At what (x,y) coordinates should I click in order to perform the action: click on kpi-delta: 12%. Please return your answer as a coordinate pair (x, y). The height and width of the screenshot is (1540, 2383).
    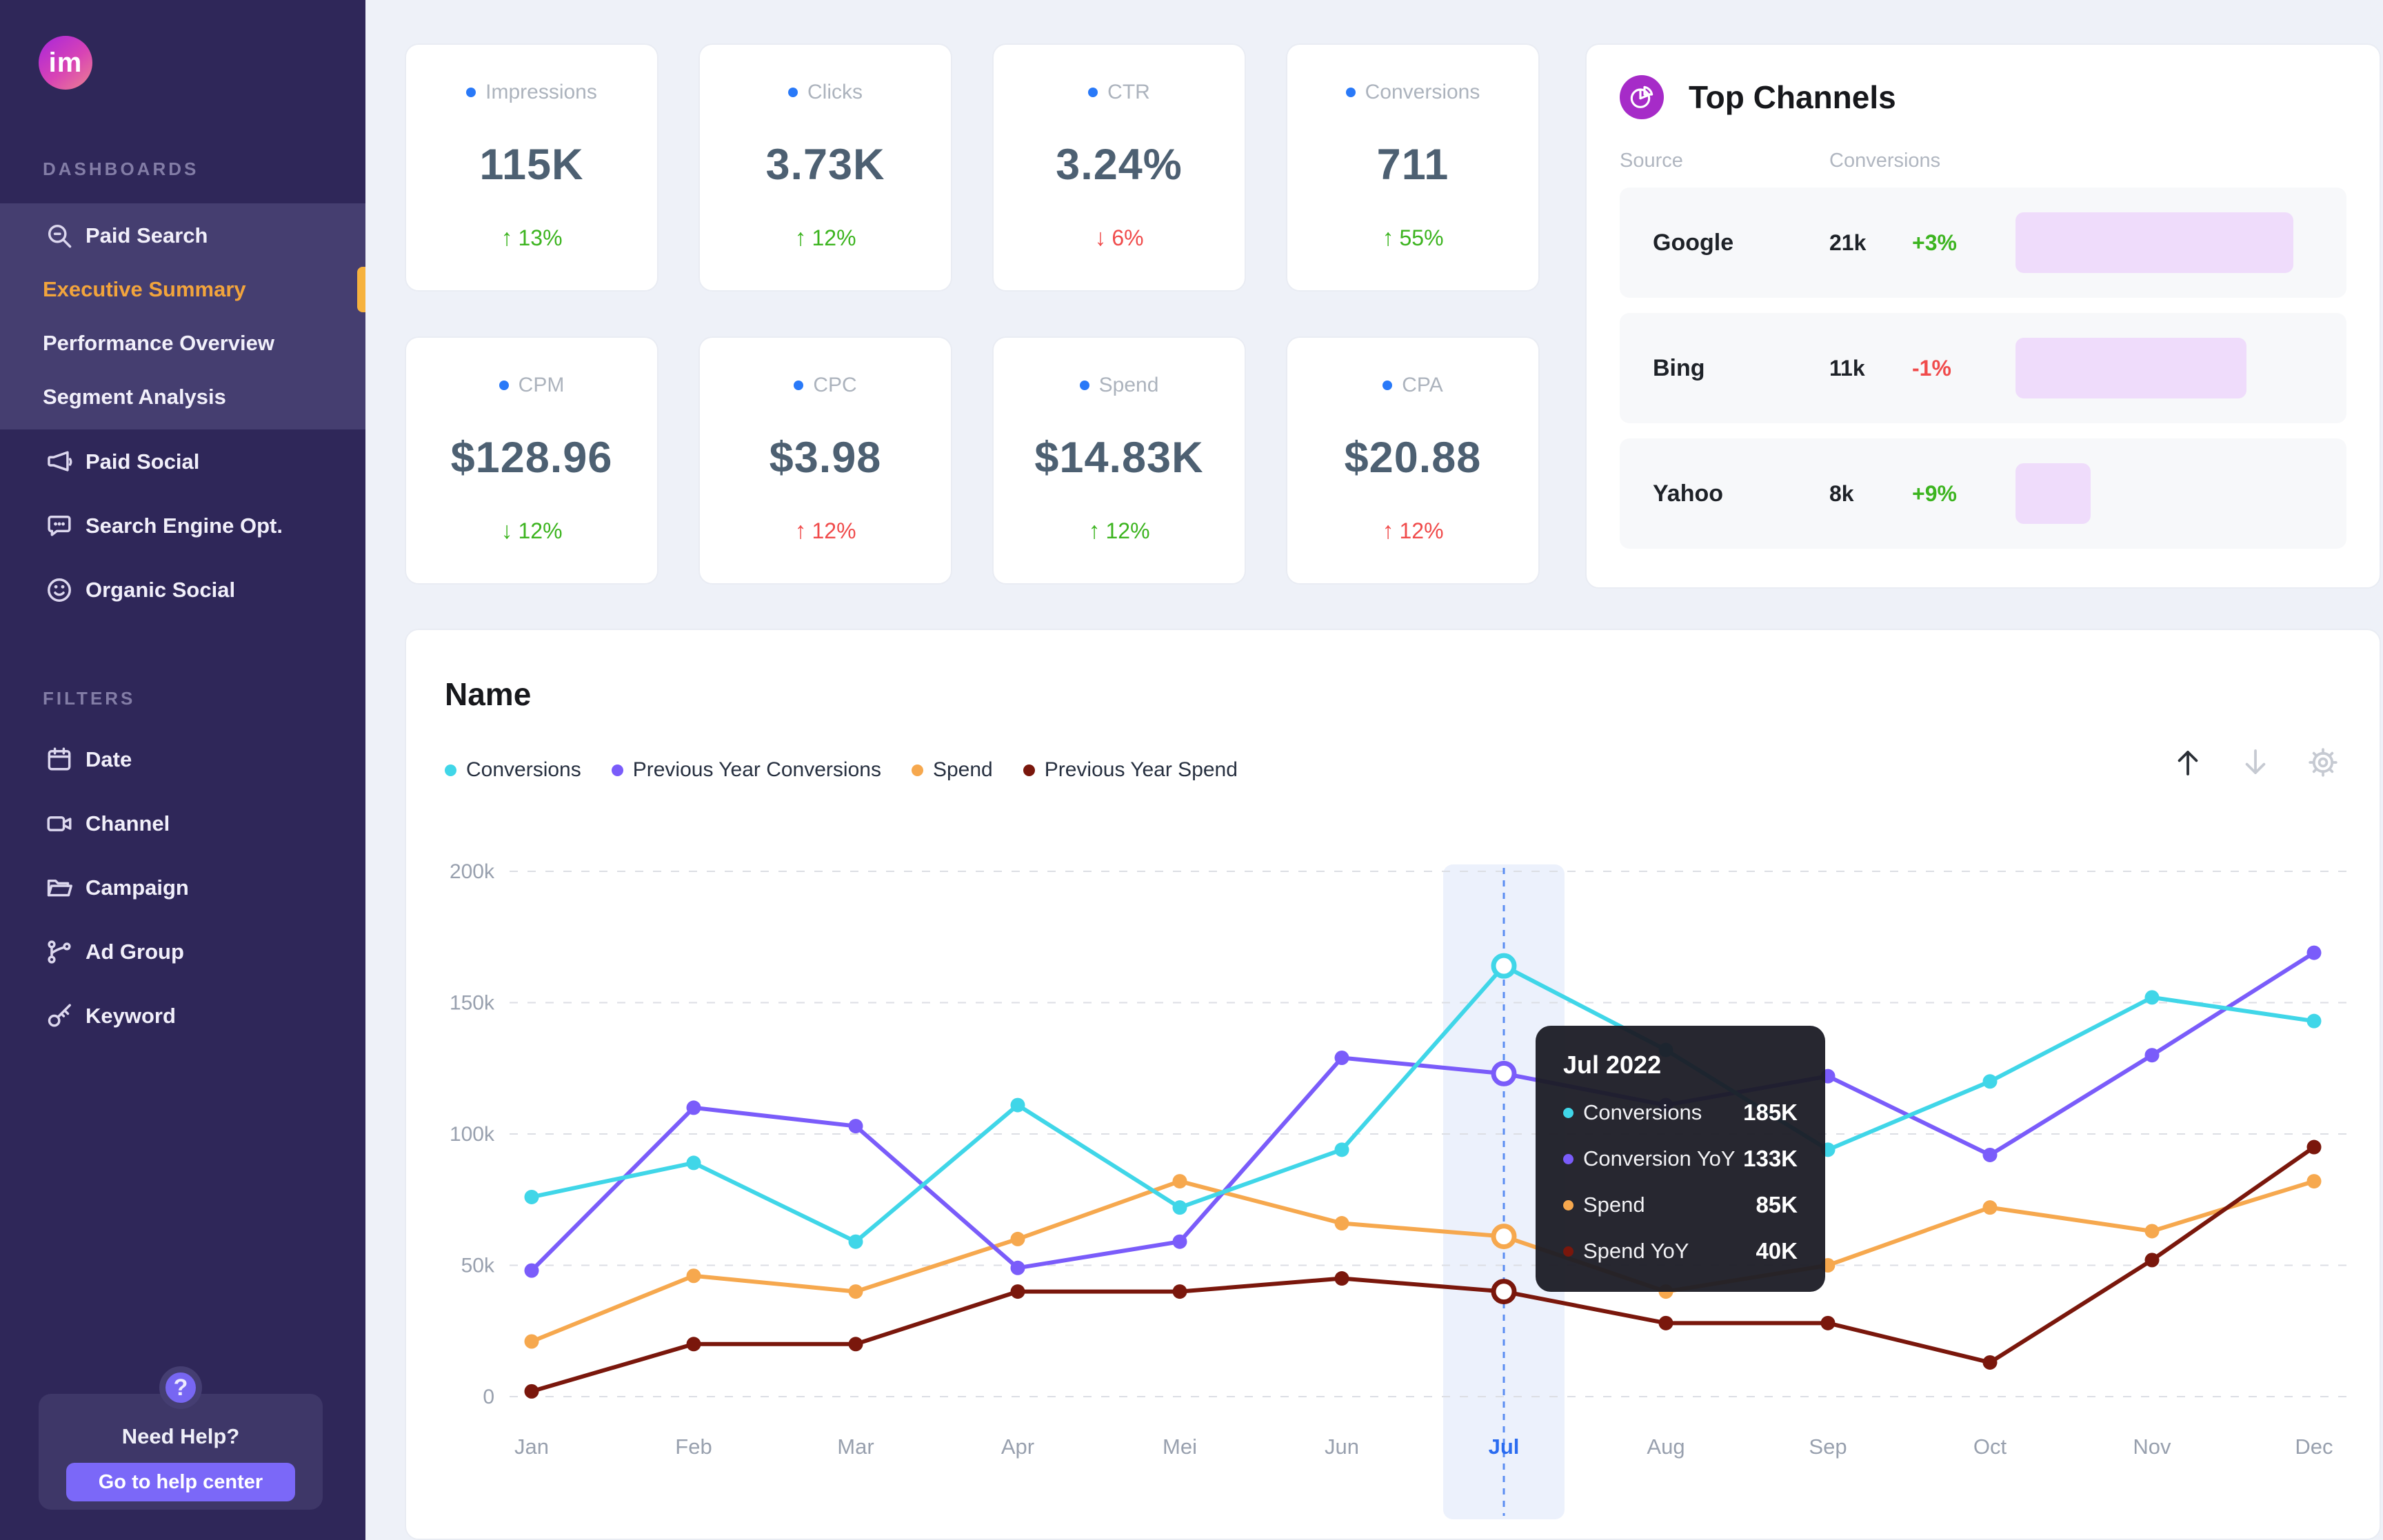
    Looking at the image, I should click on (1127, 530).